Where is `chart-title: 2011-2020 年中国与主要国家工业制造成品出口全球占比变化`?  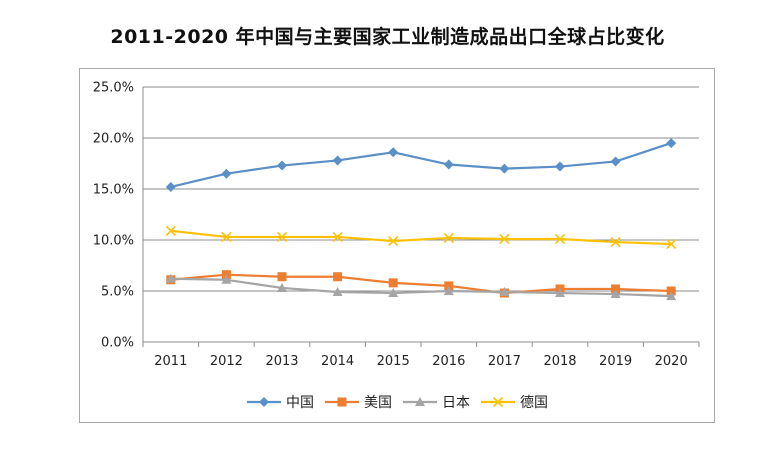
chart-title: 2011-2020 年中国与主要国家工业制造成品出口全球占比变化 is located at coordinates (387, 37).